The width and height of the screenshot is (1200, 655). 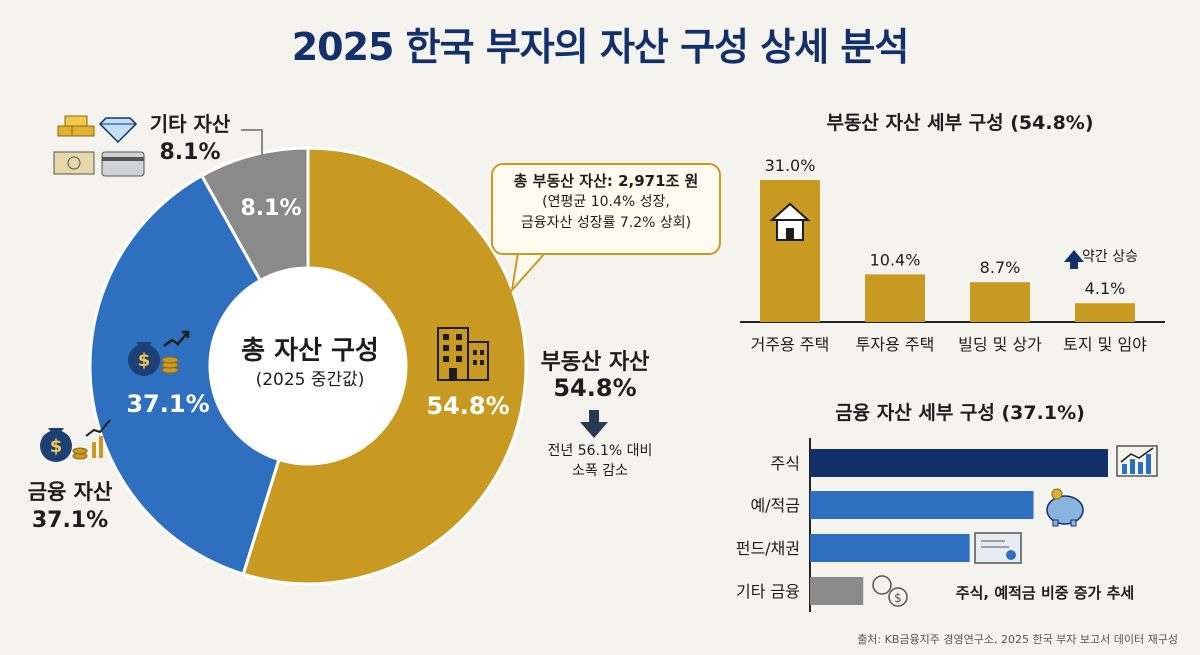 What do you see at coordinates (1065, 507) in the screenshot?
I see `piggy-bank-icon` at bounding box center [1065, 507].